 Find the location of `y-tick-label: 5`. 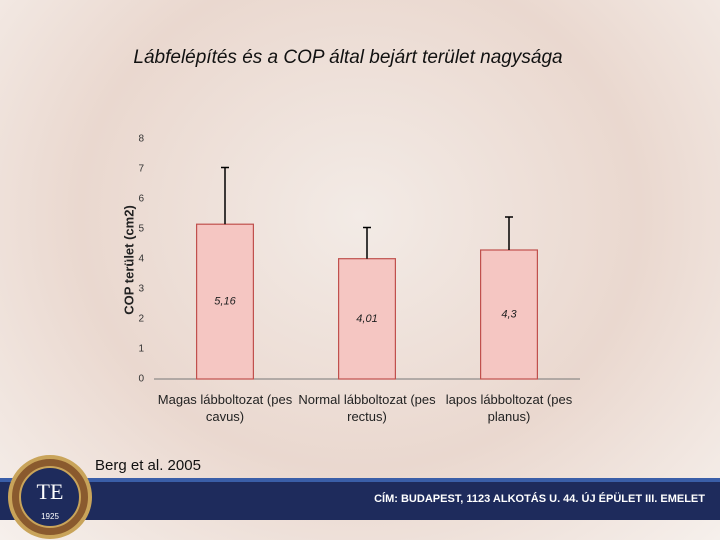

y-tick-label: 5 is located at coordinates (141, 229).